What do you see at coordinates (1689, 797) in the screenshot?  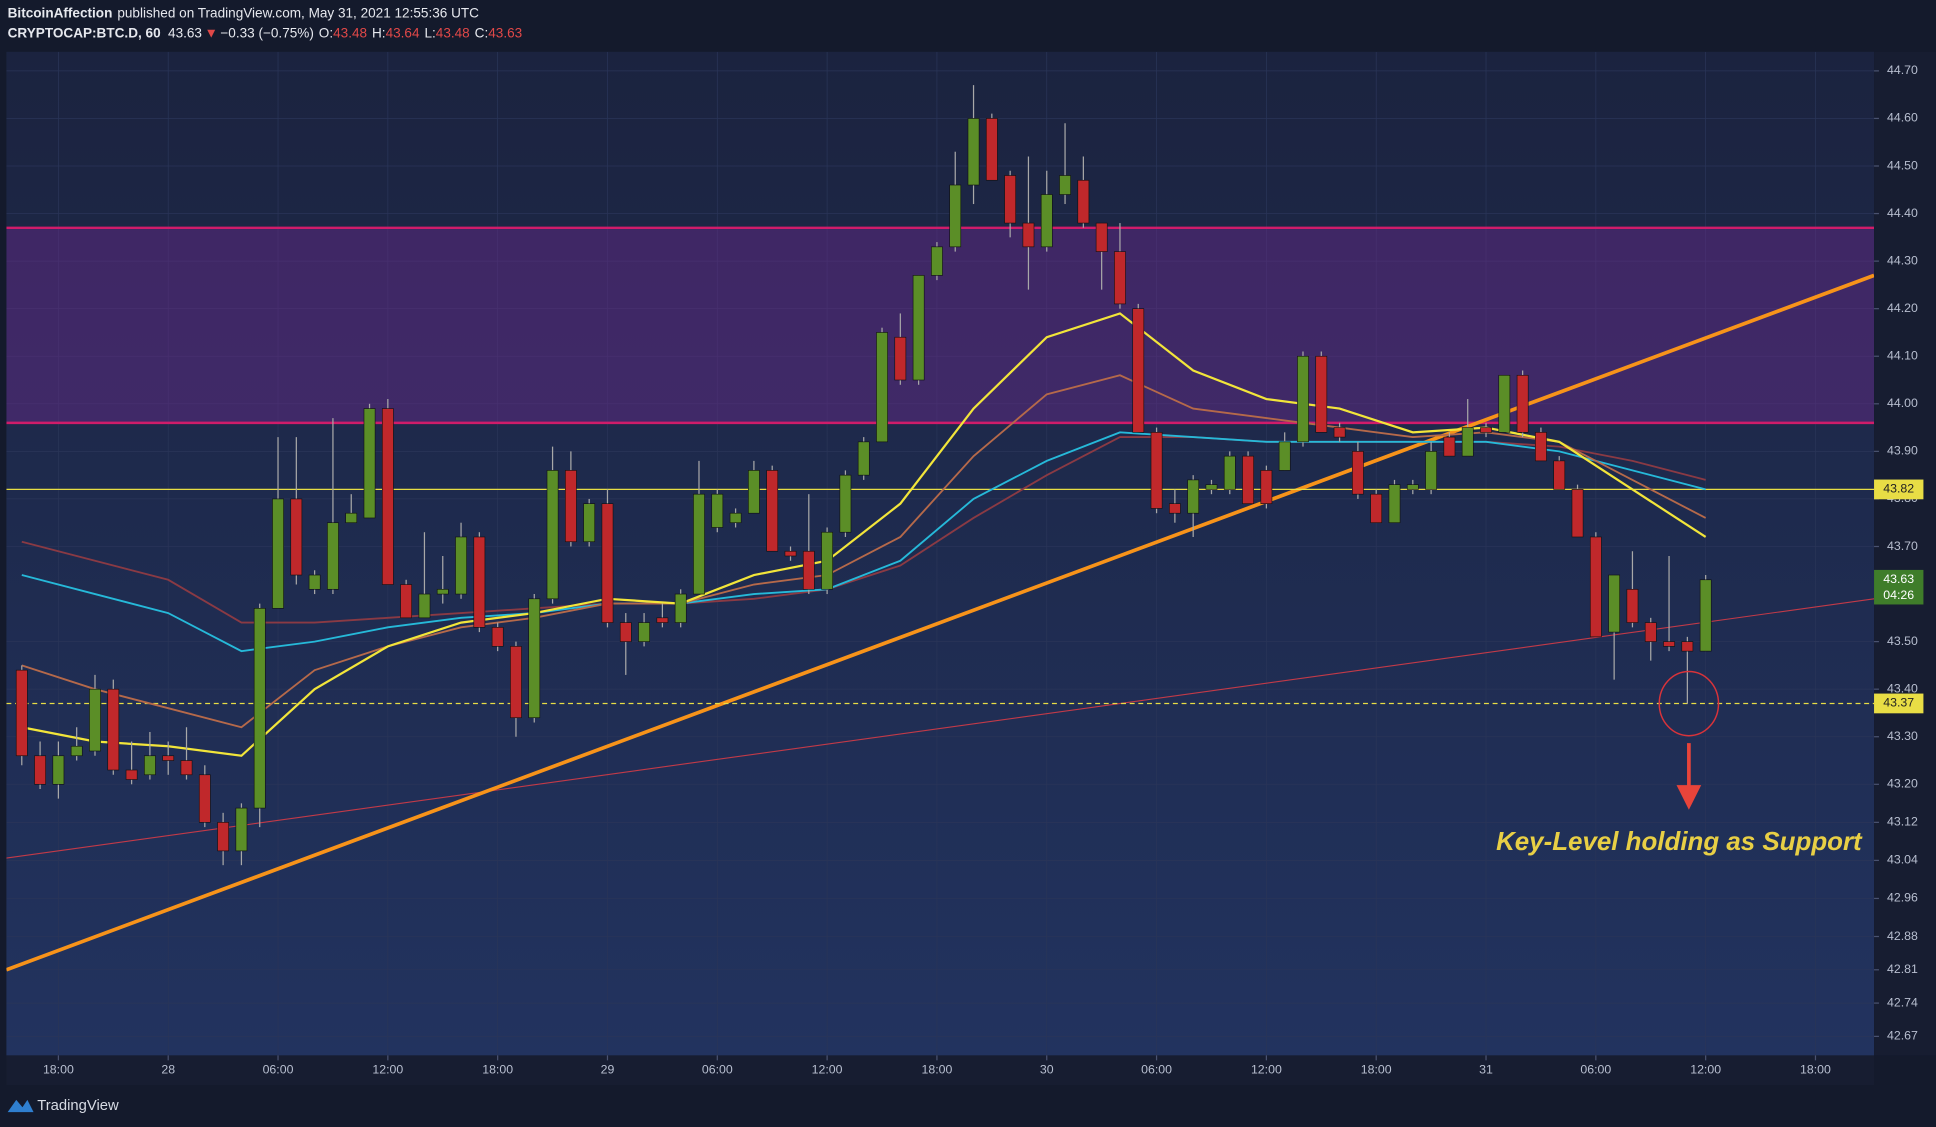 I see `arrow-head` at bounding box center [1689, 797].